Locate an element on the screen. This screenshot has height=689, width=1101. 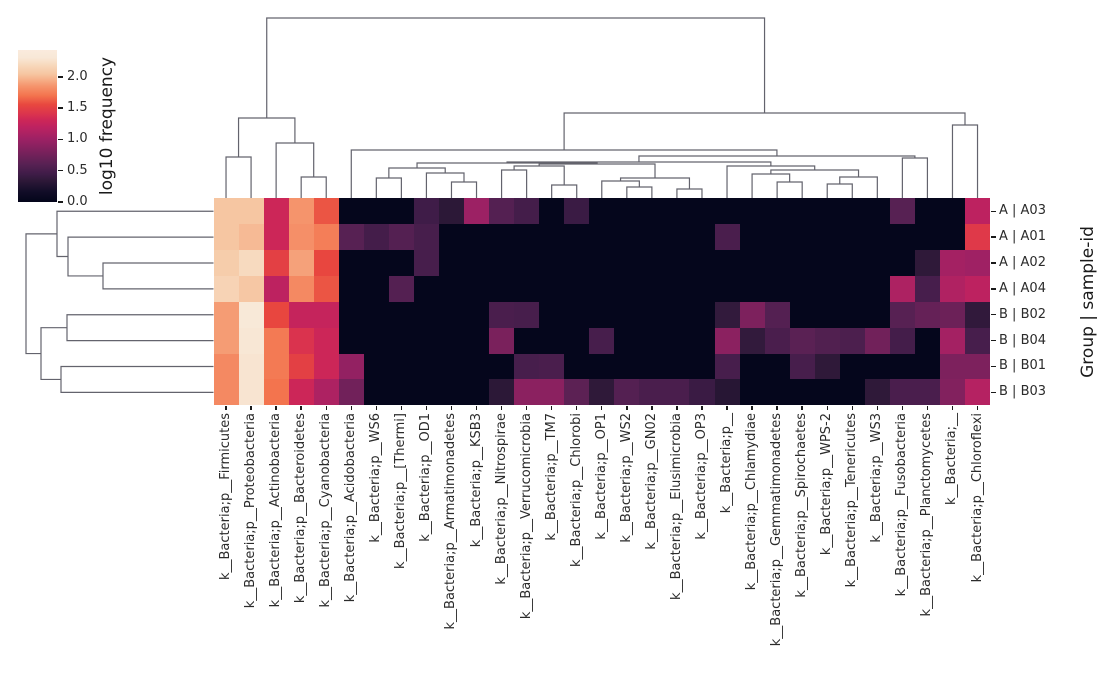
col-label: k__Bacteria;p__Actinobacteria is located at coordinates (276, 510).